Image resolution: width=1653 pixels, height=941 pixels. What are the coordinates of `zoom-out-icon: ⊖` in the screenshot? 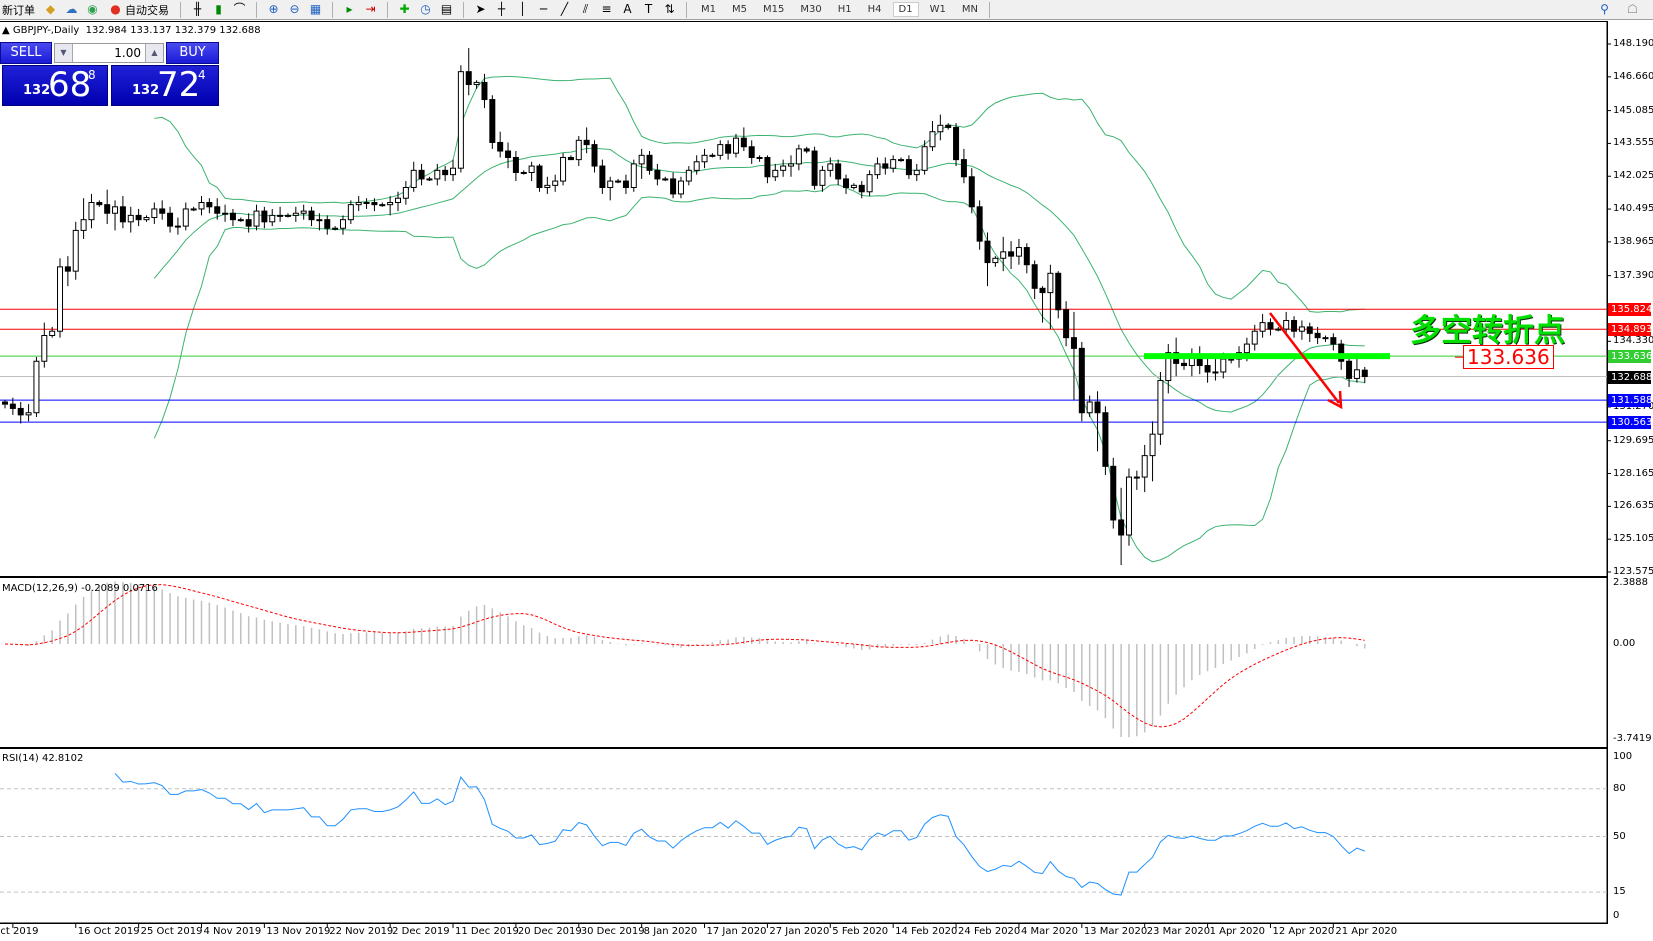 It's located at (294, 9).